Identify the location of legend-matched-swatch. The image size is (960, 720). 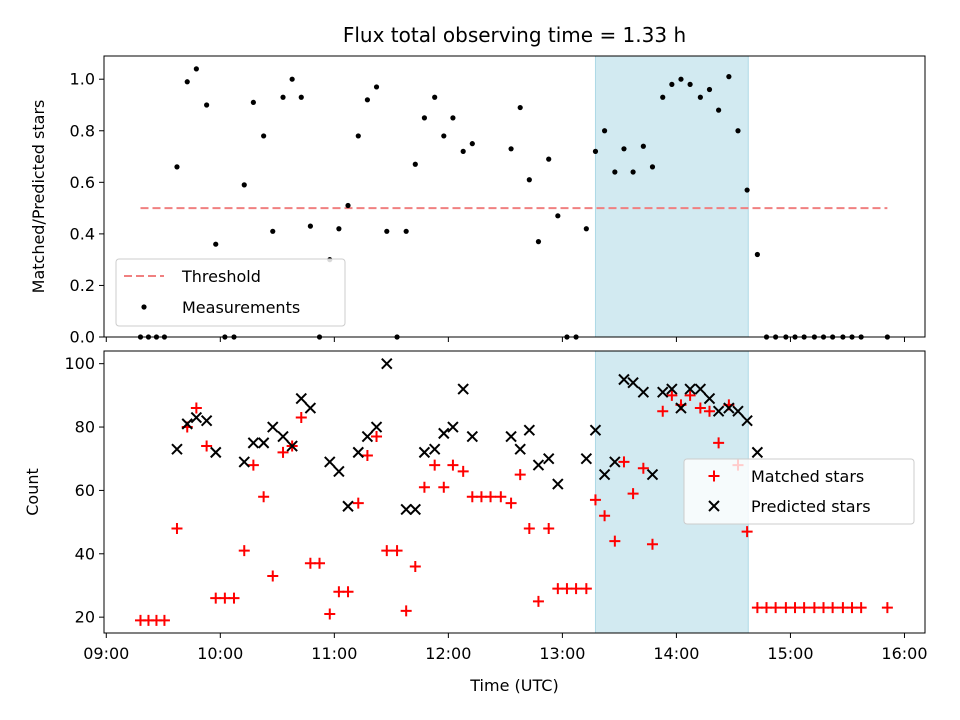
(714, 476).